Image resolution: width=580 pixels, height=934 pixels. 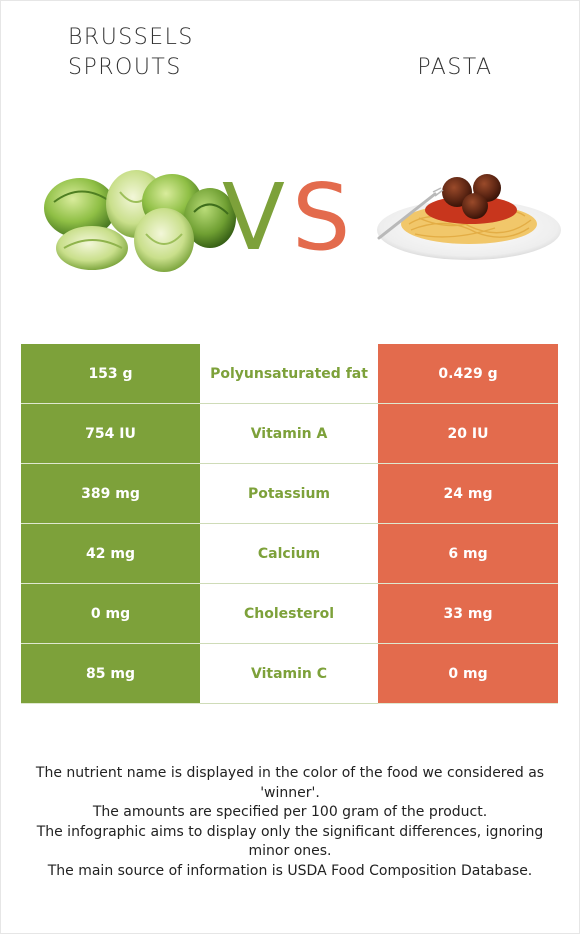 I want to click on right-food-value: 0 mg, so click(x=468, y=673).